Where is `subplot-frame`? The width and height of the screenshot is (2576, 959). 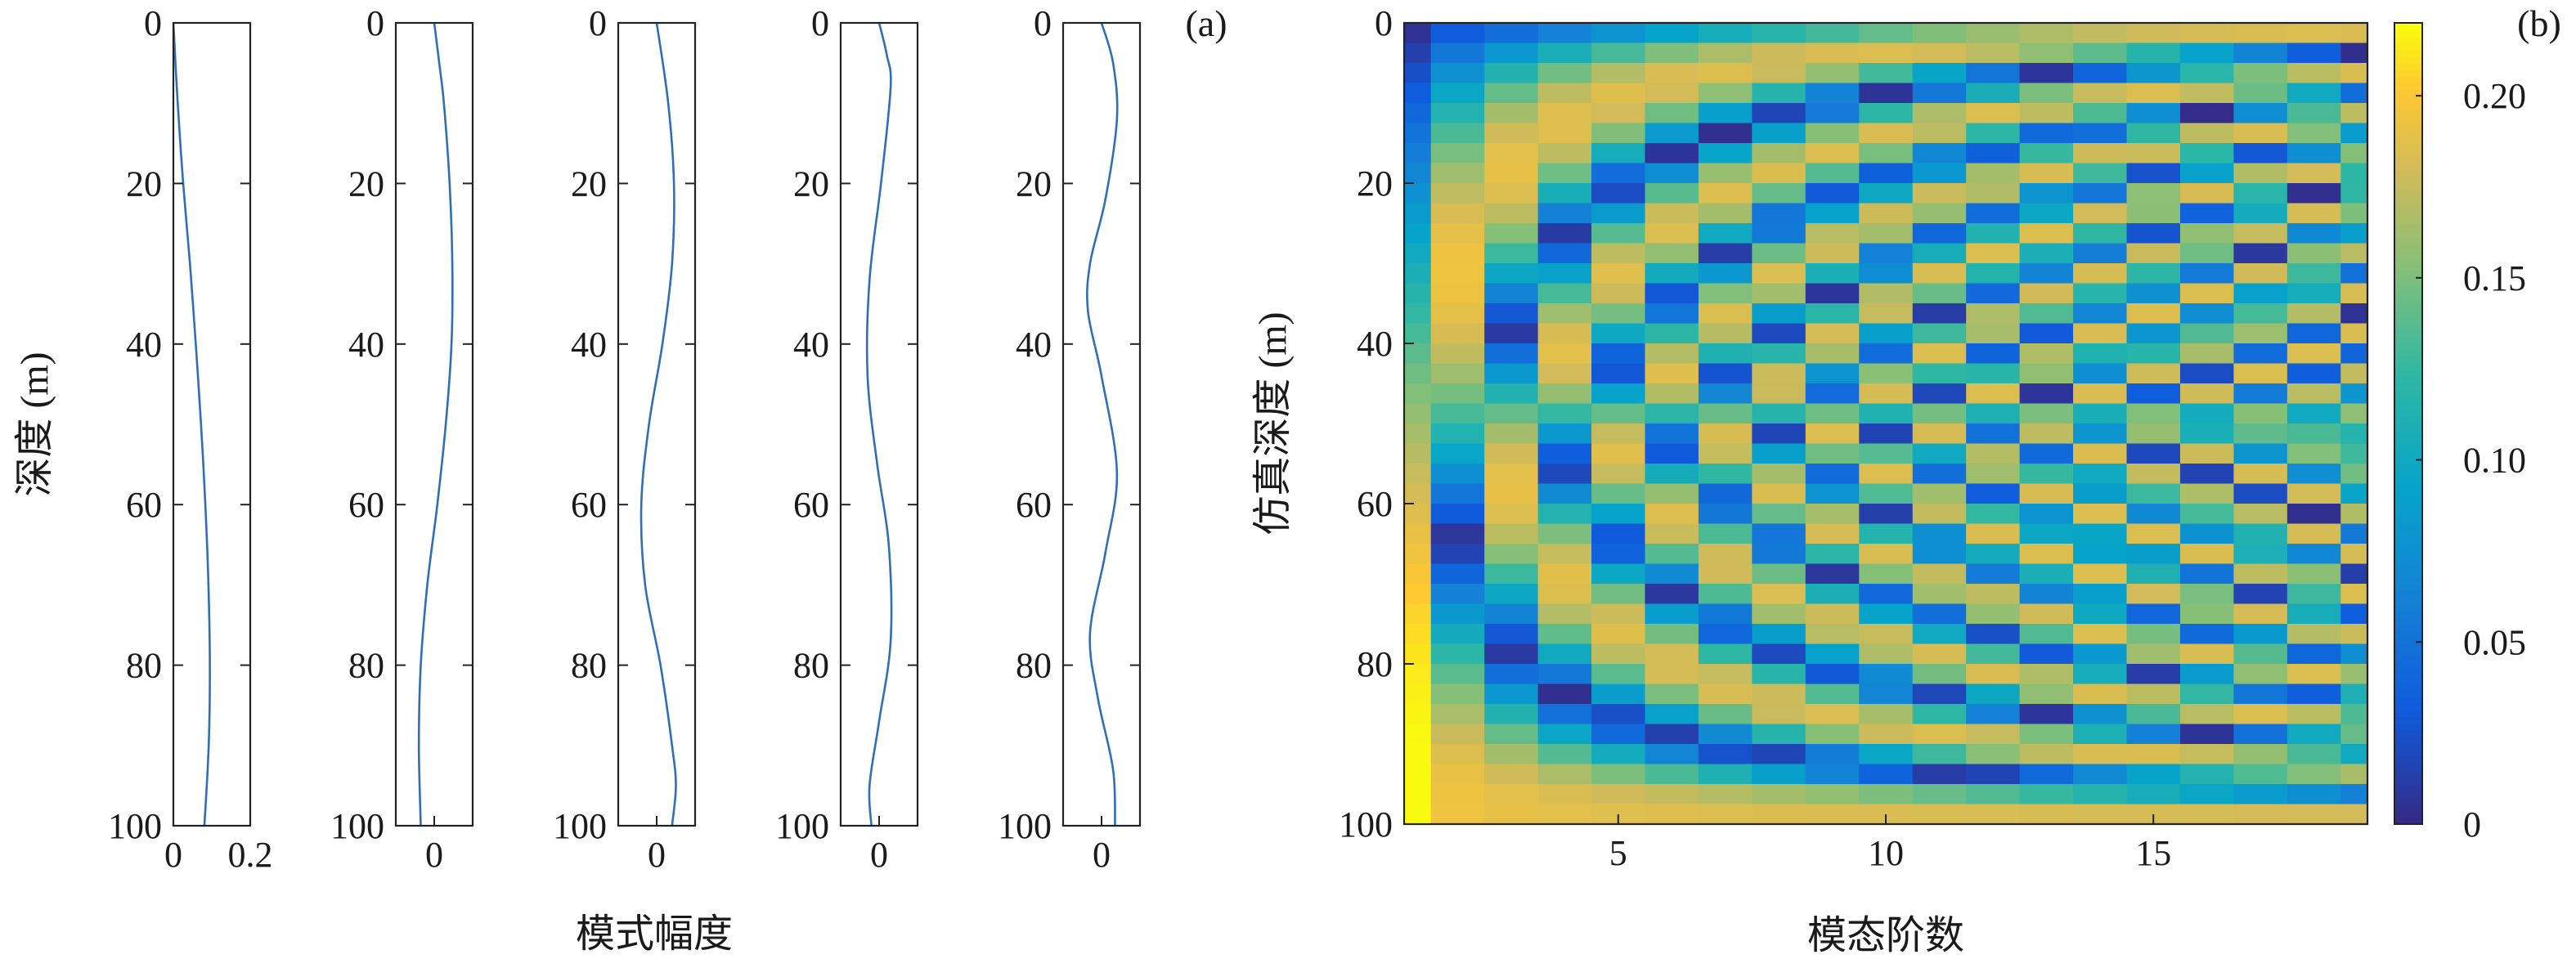
subplot-frame is located at coordinates (879, 424).